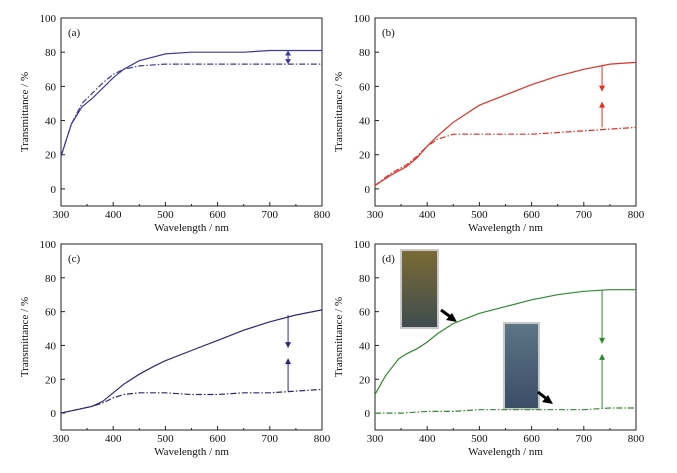 This screenshot has height=473, width=677. What do you see at coordinates (388, 33) in the screenshot?
I see `panel-label: (b)` at bounding box center [388, 33].